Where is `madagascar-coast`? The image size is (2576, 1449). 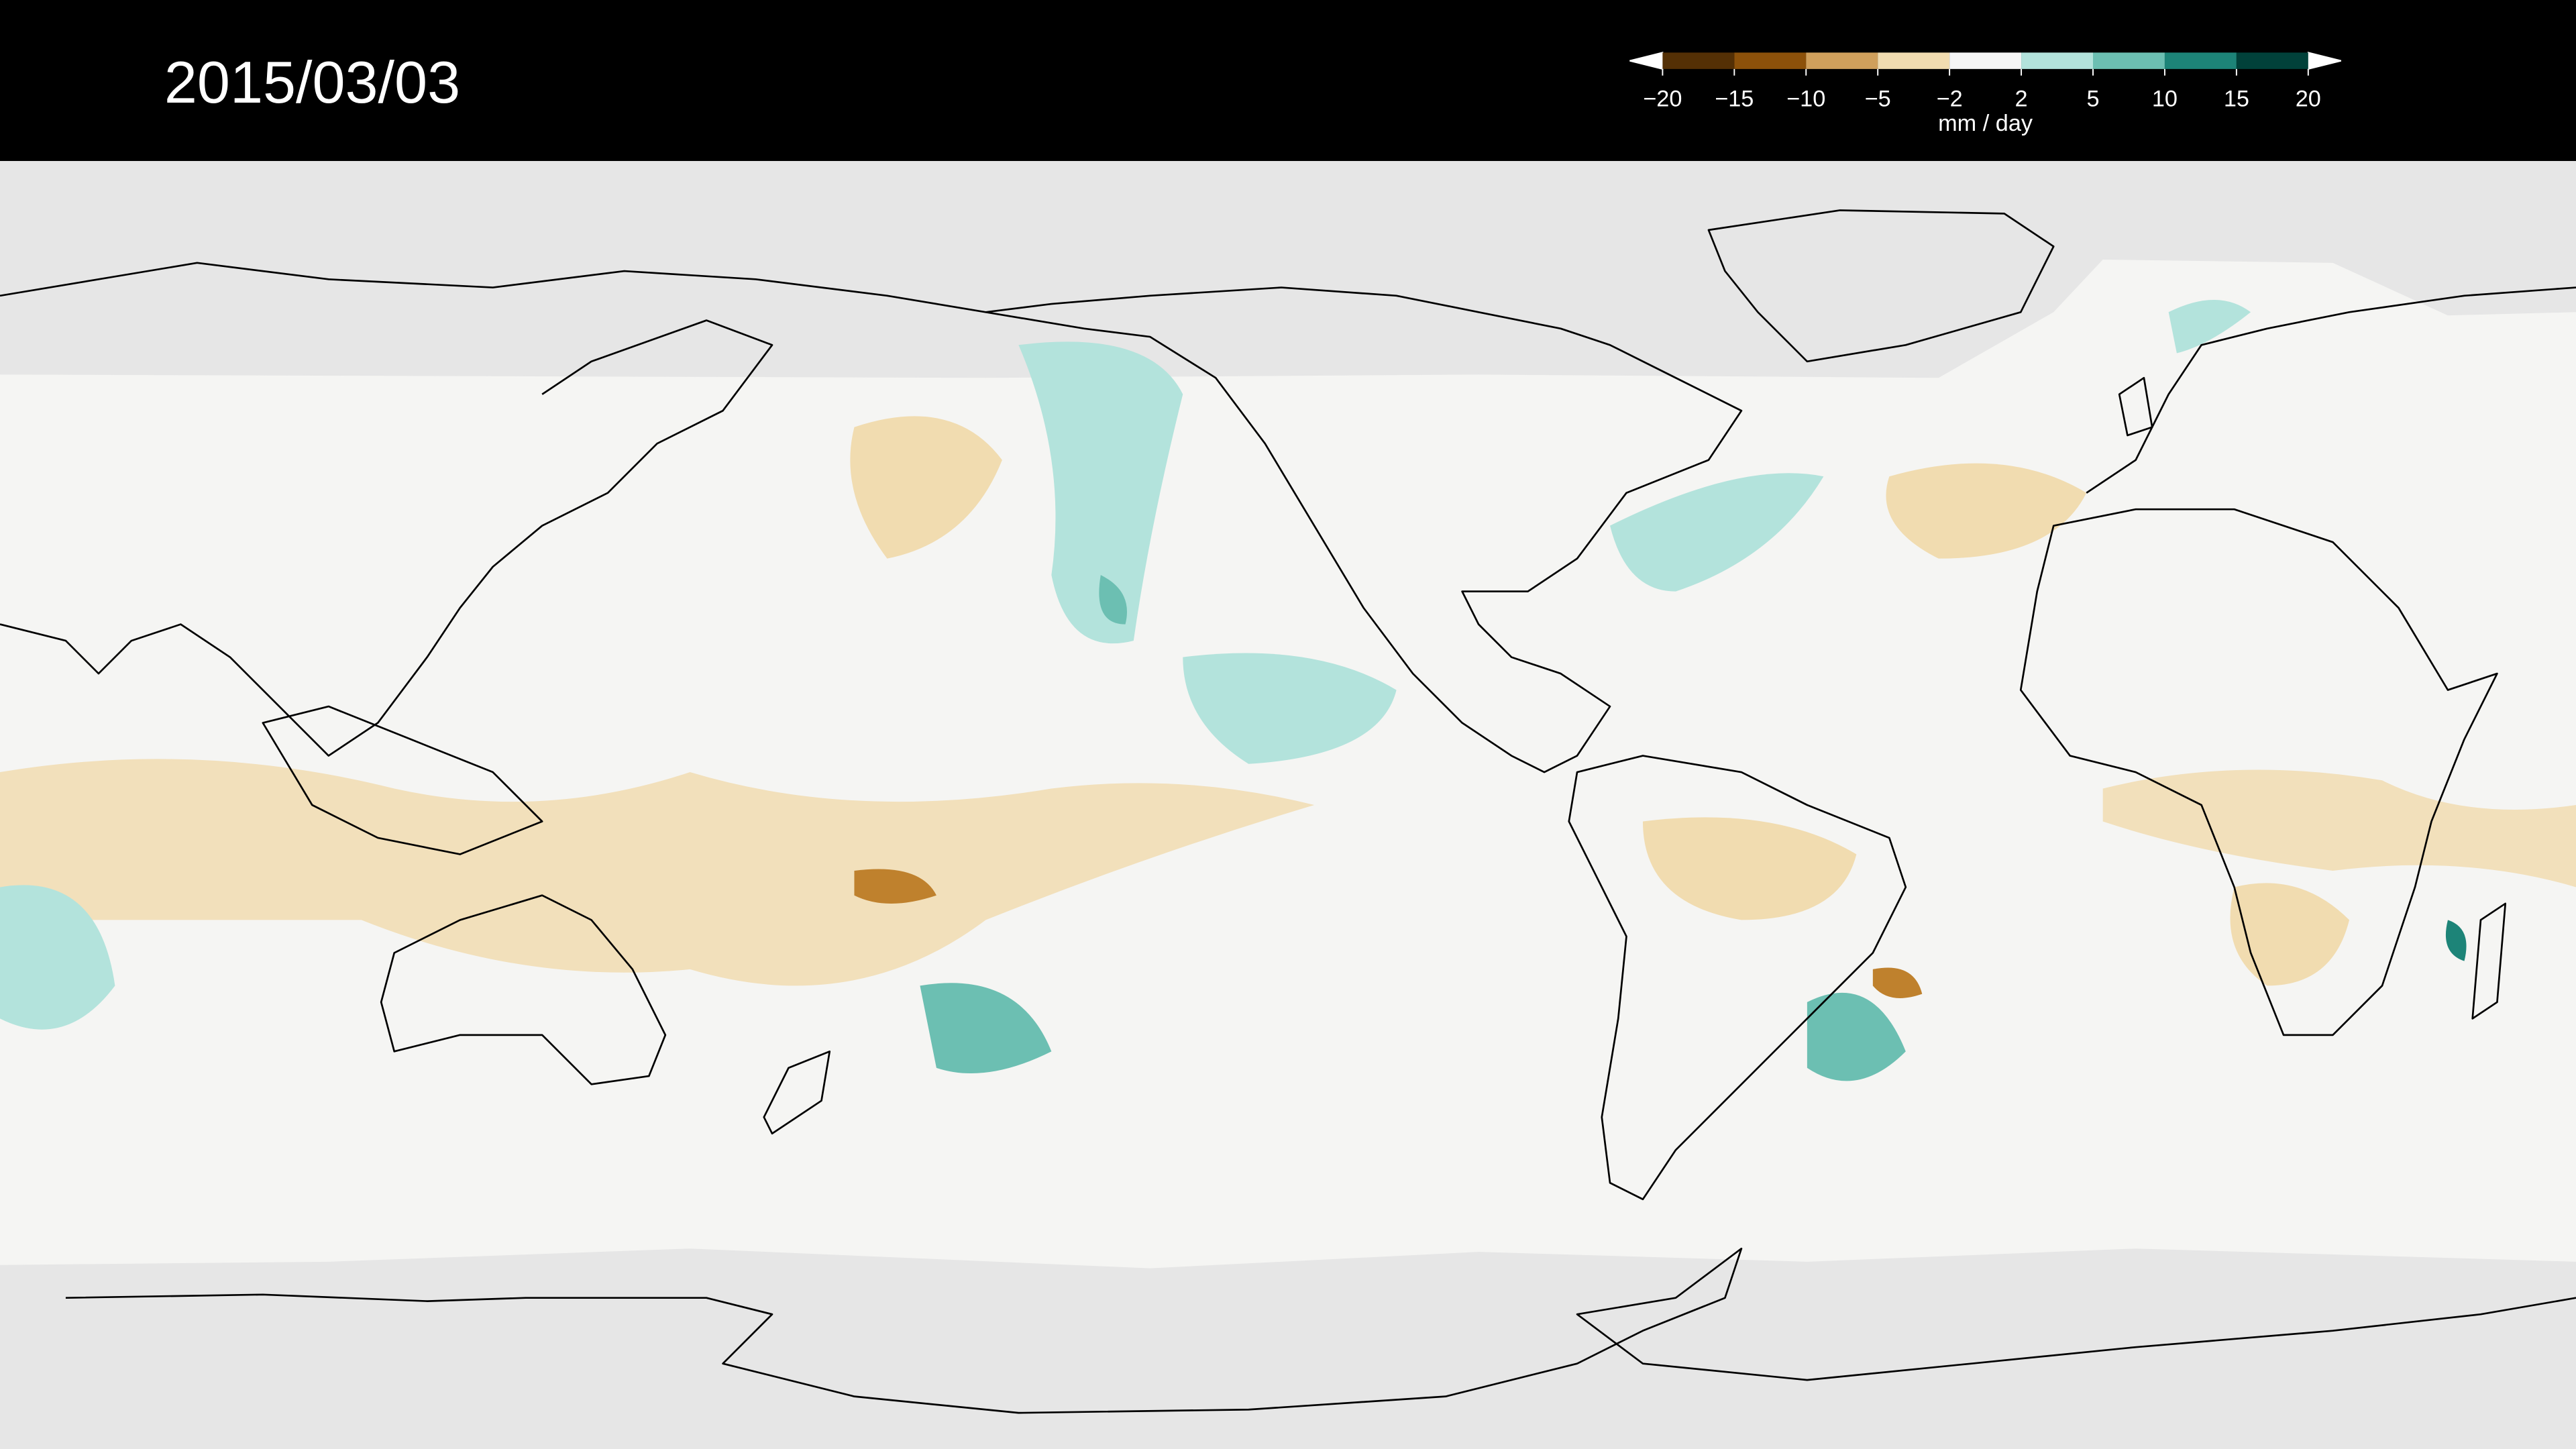 madagascar-coast is located at coordinates (2489, 961).